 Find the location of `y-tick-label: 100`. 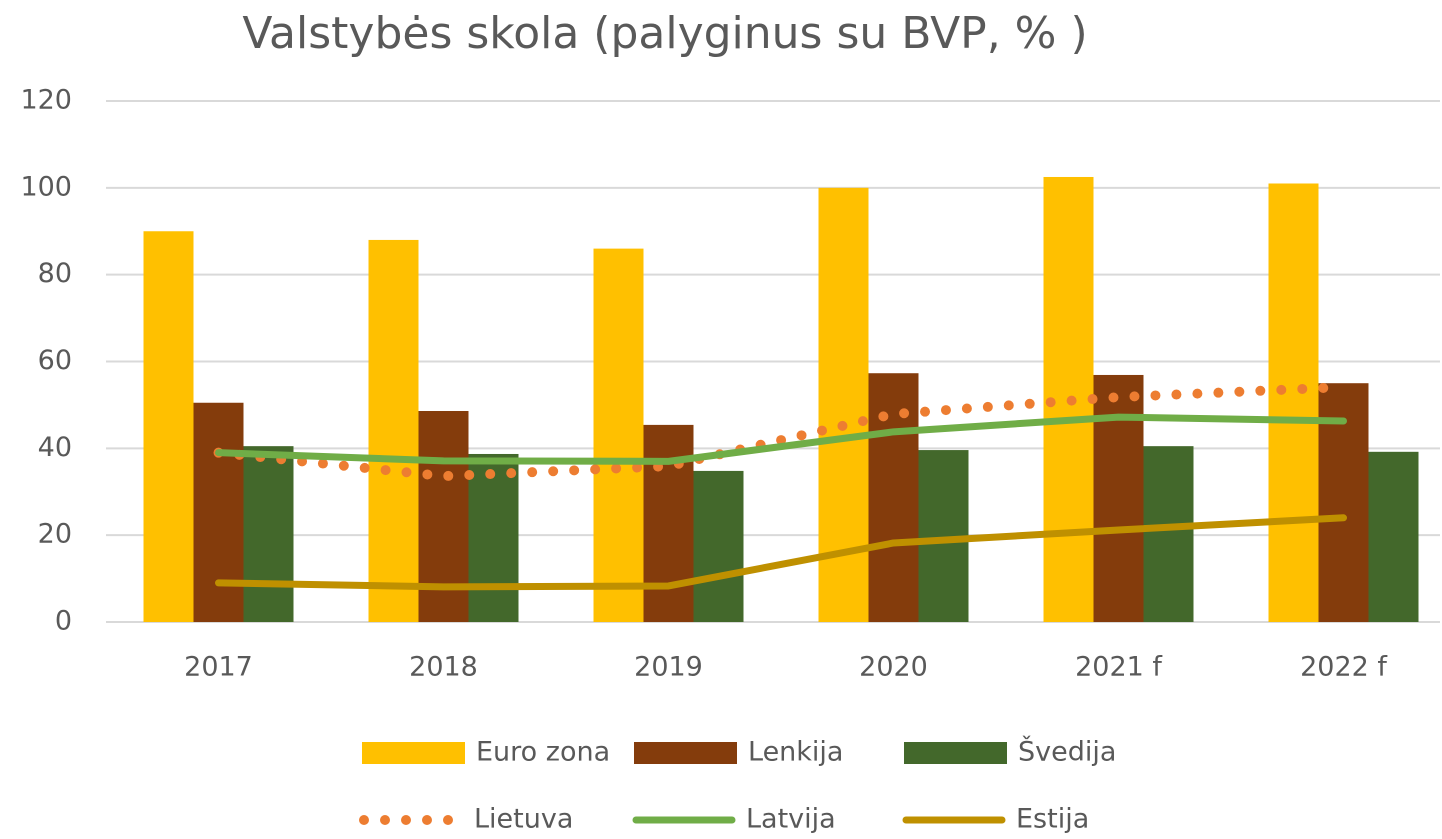

y-tick-label: 100 is located at coordinates (46, 186).